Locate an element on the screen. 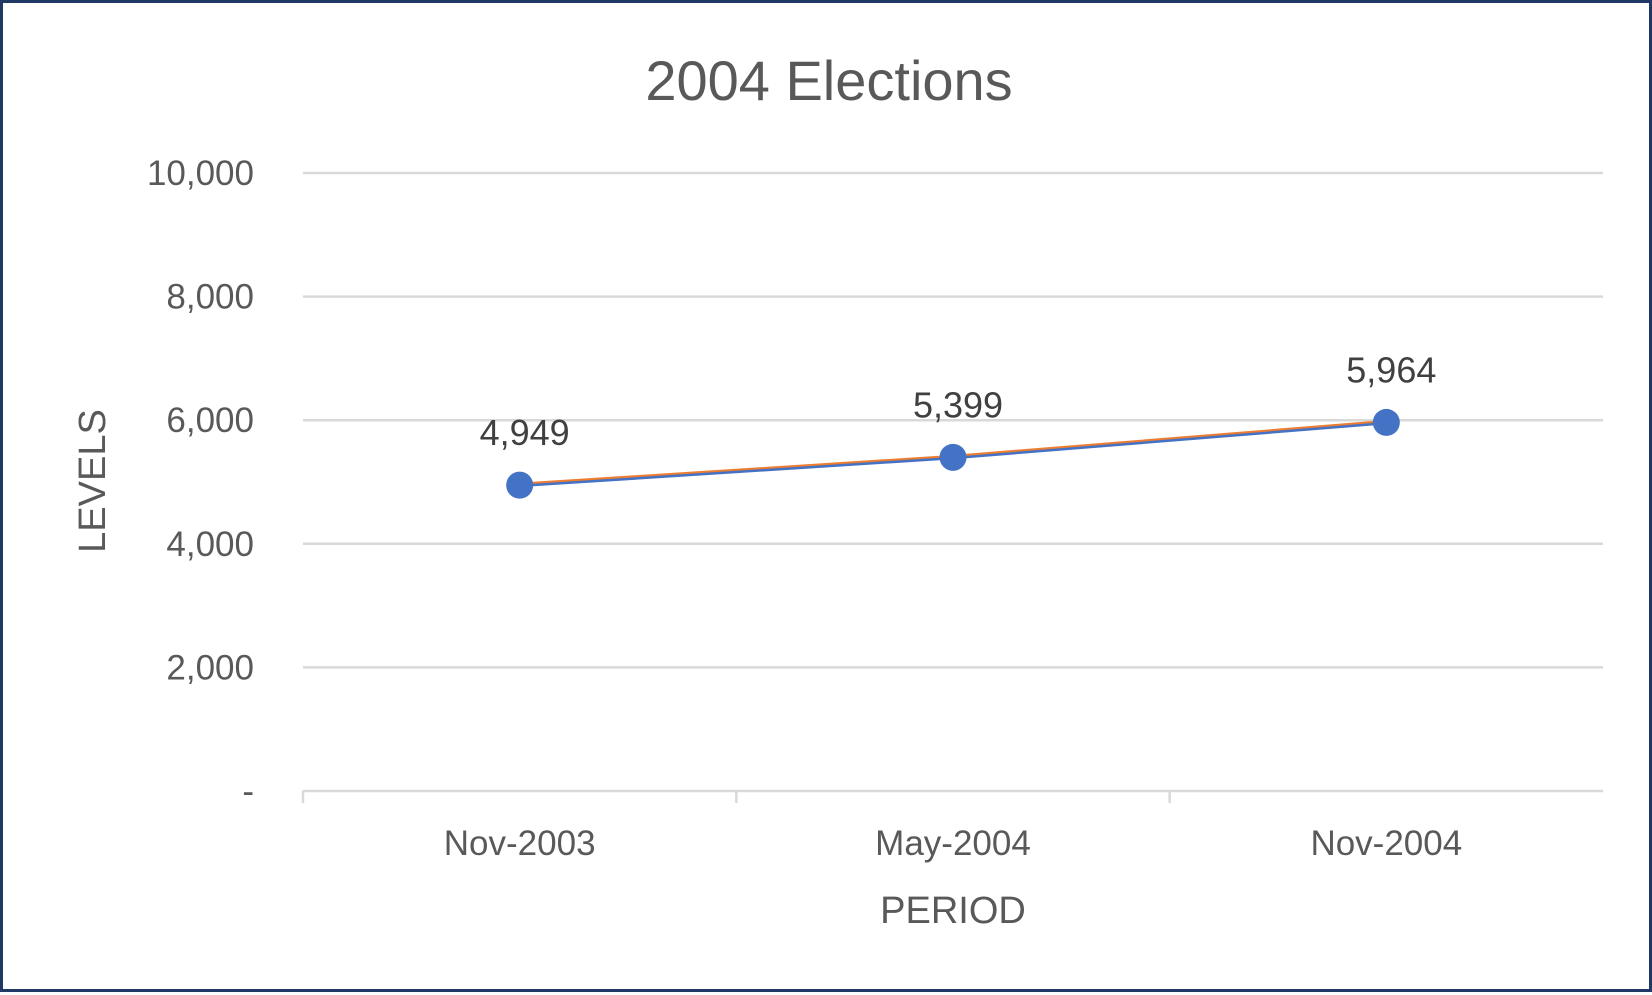  data-labels: 4,949 5,399 5,964 is located at coordinates (958, 401).